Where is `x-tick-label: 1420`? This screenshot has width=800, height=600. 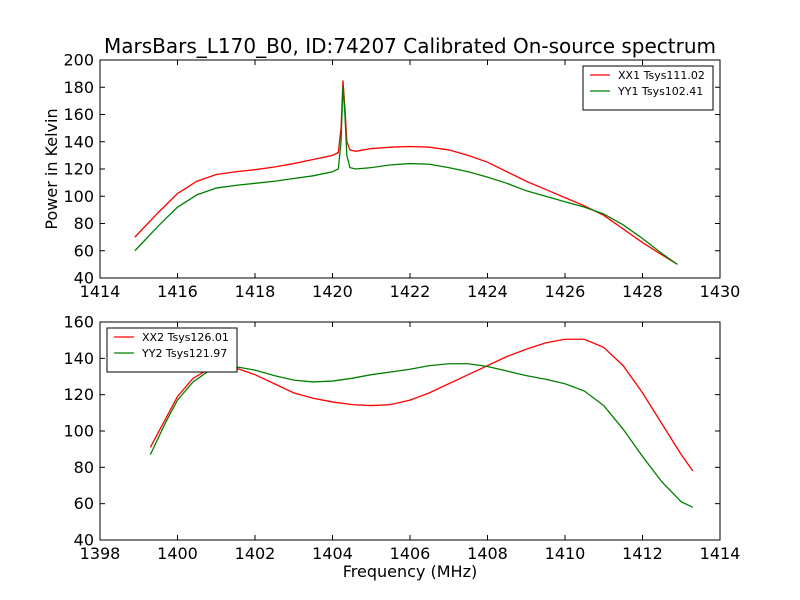
x-tick-label: 1420 is located at coordinates (332, 291).